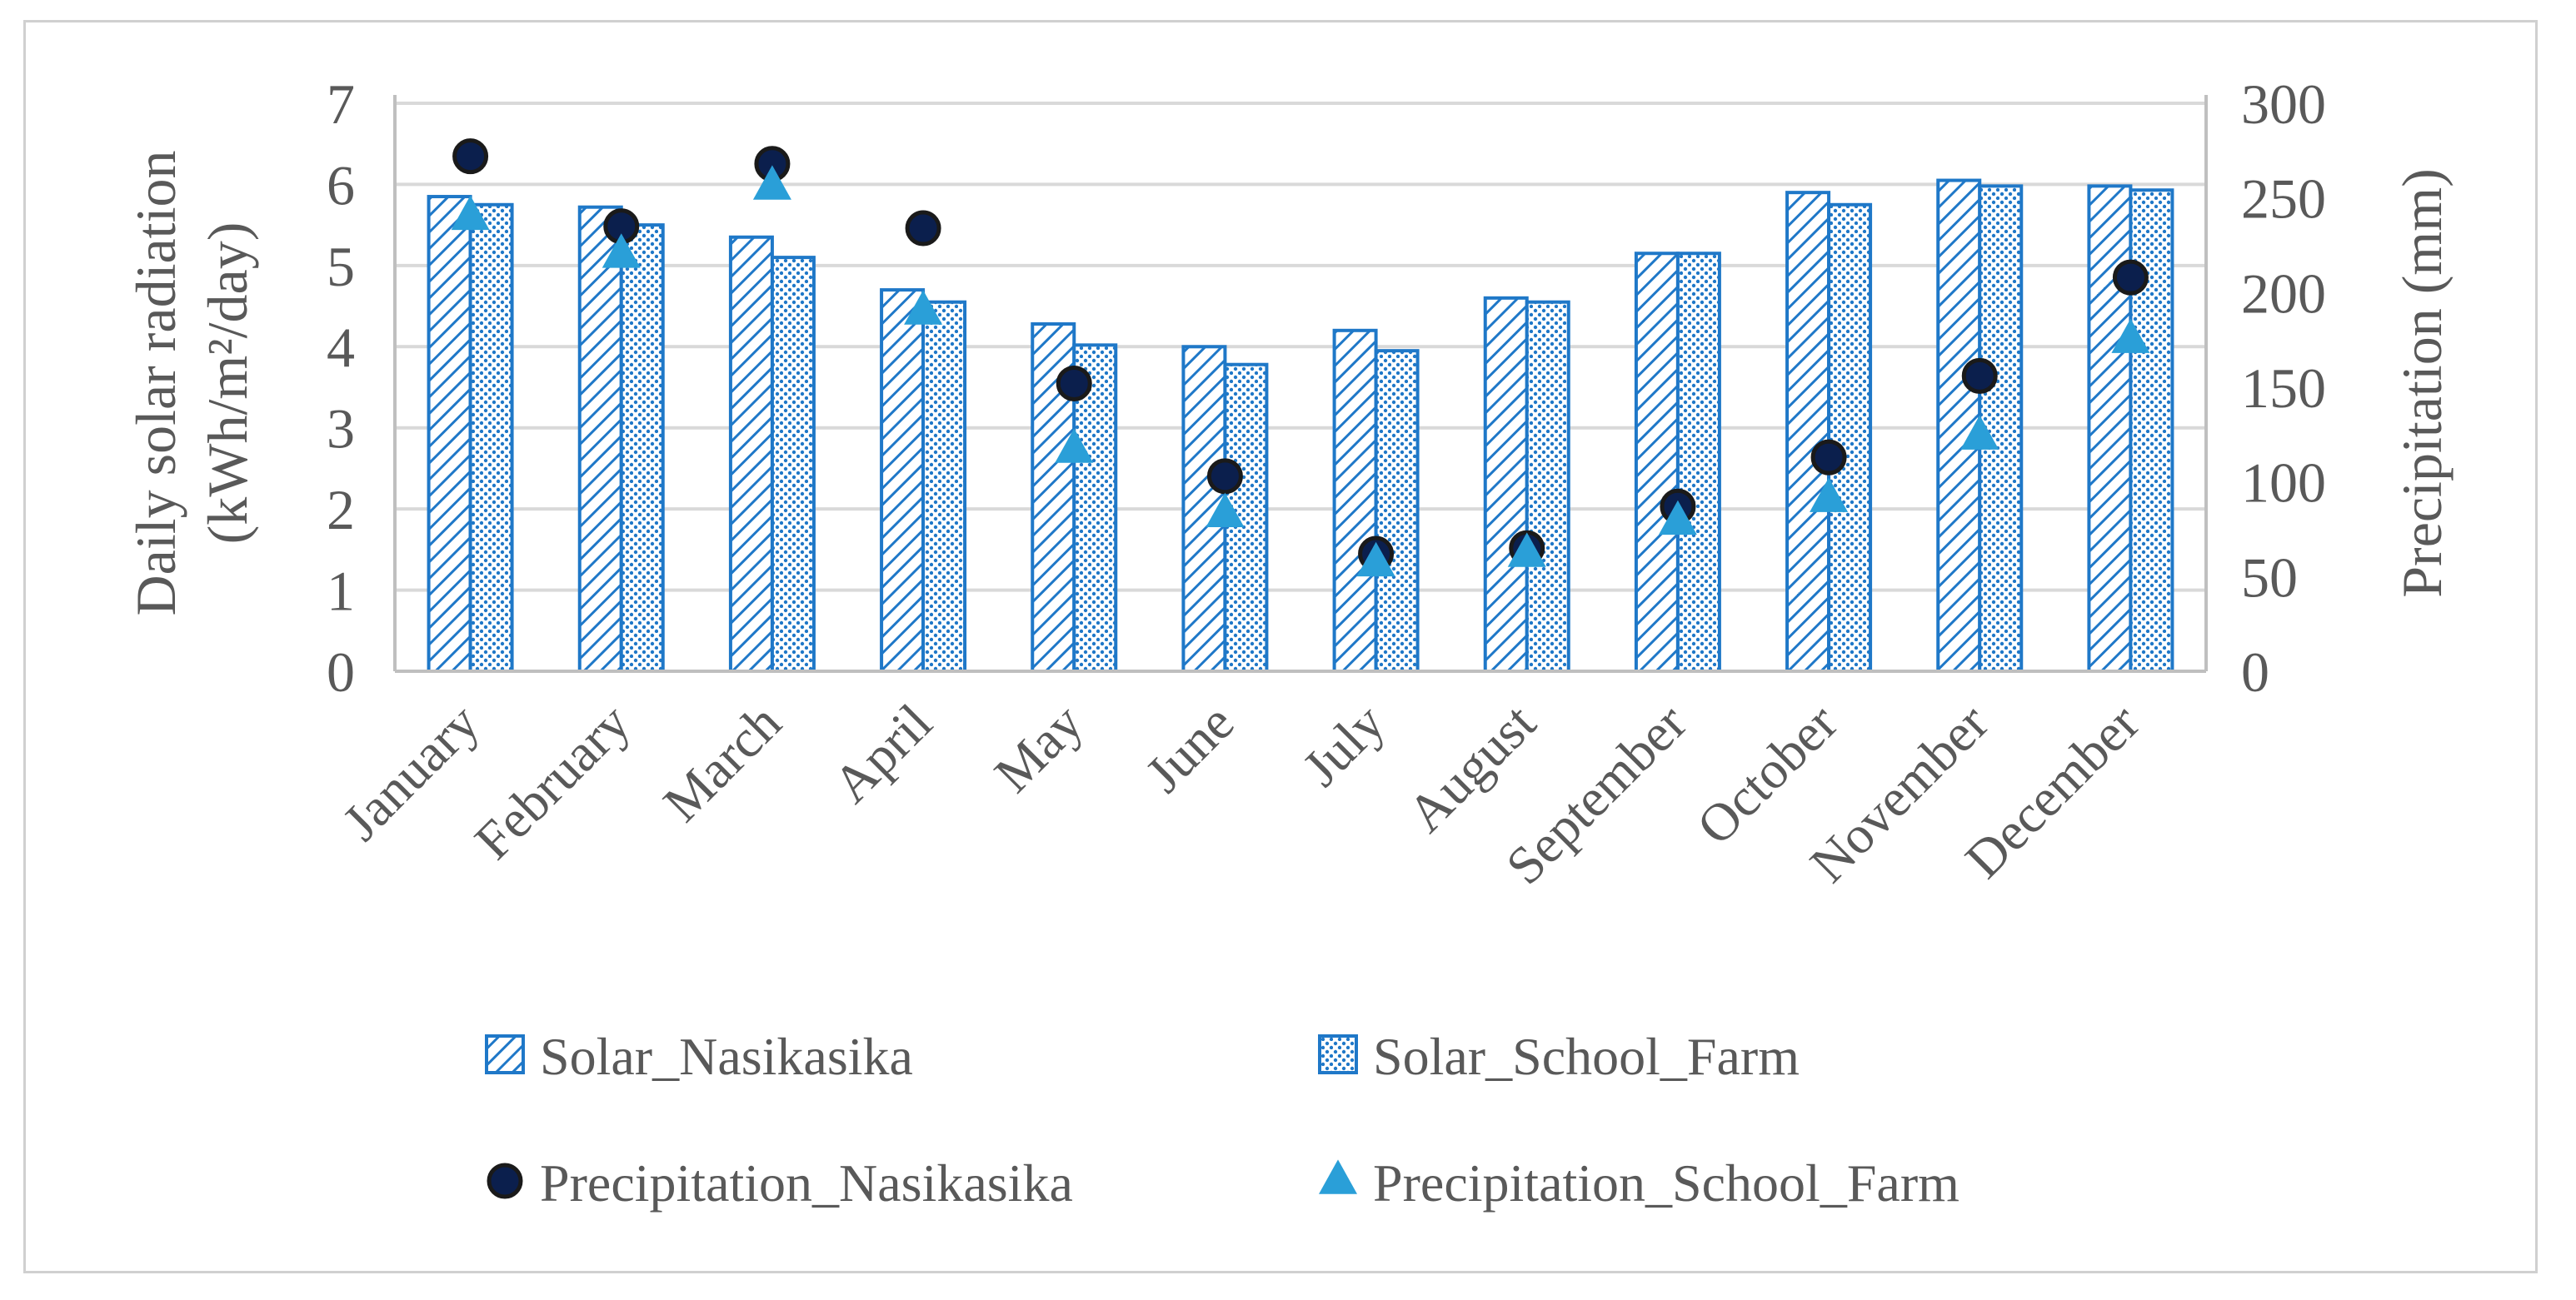  I want to click on y-tick-right-label: 100, so click(2283, 483).